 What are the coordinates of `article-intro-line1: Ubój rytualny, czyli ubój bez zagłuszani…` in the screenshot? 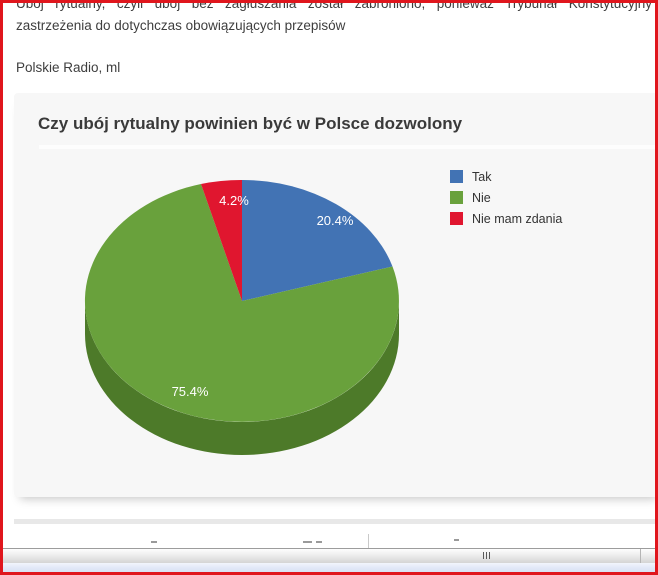 It's located at (334, 5).